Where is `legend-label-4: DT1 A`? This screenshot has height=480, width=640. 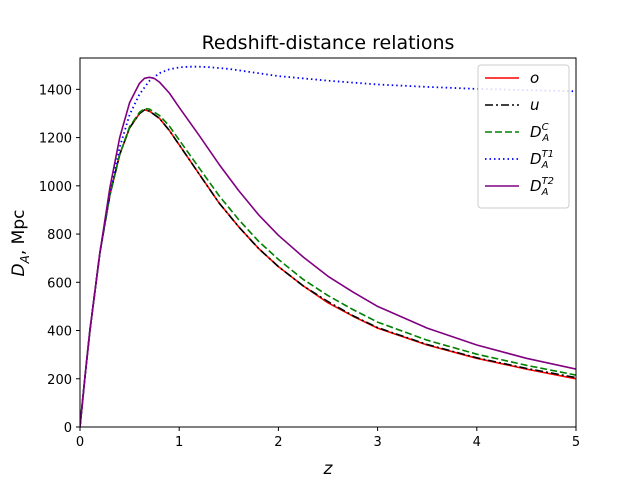
legend-label-4: DT1 A is located at coordinates (542, 160).